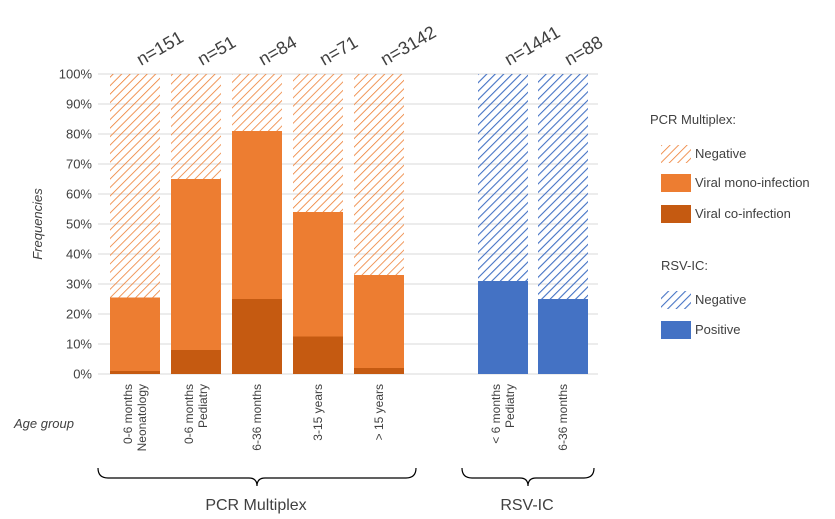  What do you see at coordinates (318, 412) in the screenshot?
I see `x-tick-label: 3-15 years` at bounding box center [318, 412].